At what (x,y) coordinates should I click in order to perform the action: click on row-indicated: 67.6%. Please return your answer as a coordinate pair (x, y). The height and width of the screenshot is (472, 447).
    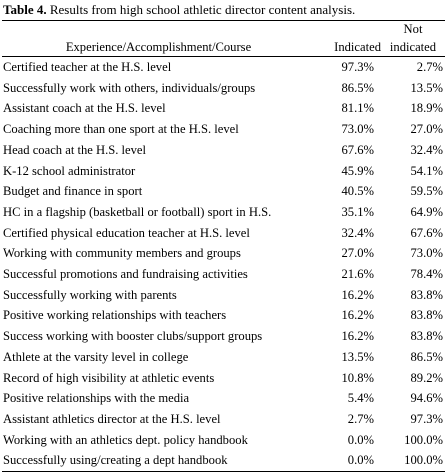
    Looking at the image, I should click on (357, 149).